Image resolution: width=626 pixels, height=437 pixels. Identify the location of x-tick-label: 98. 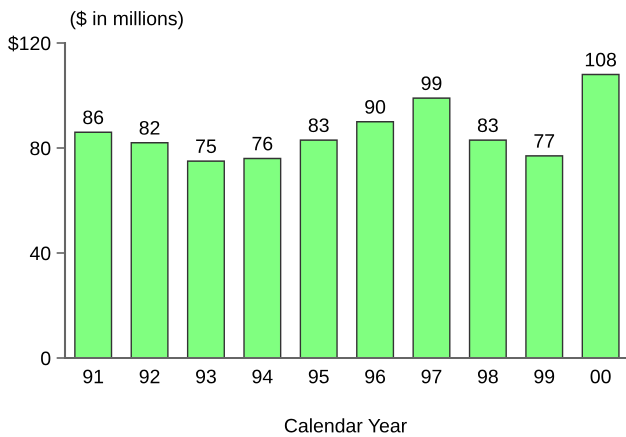
(488, 377).